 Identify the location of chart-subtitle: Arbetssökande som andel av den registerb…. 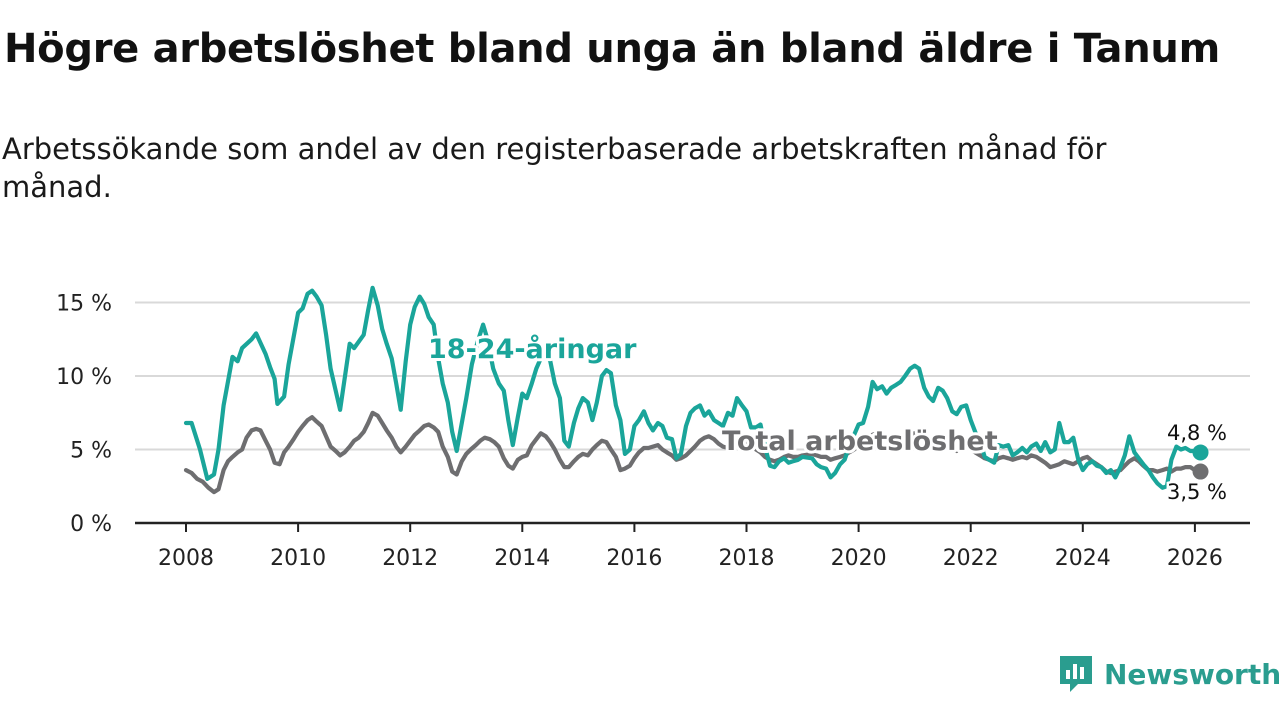
(554, 168).